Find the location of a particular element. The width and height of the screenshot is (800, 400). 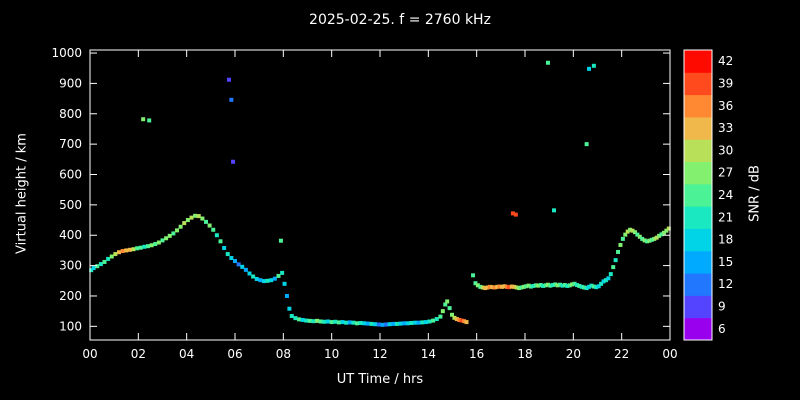

svg-text: 27 is located at coordinates (725, 173).